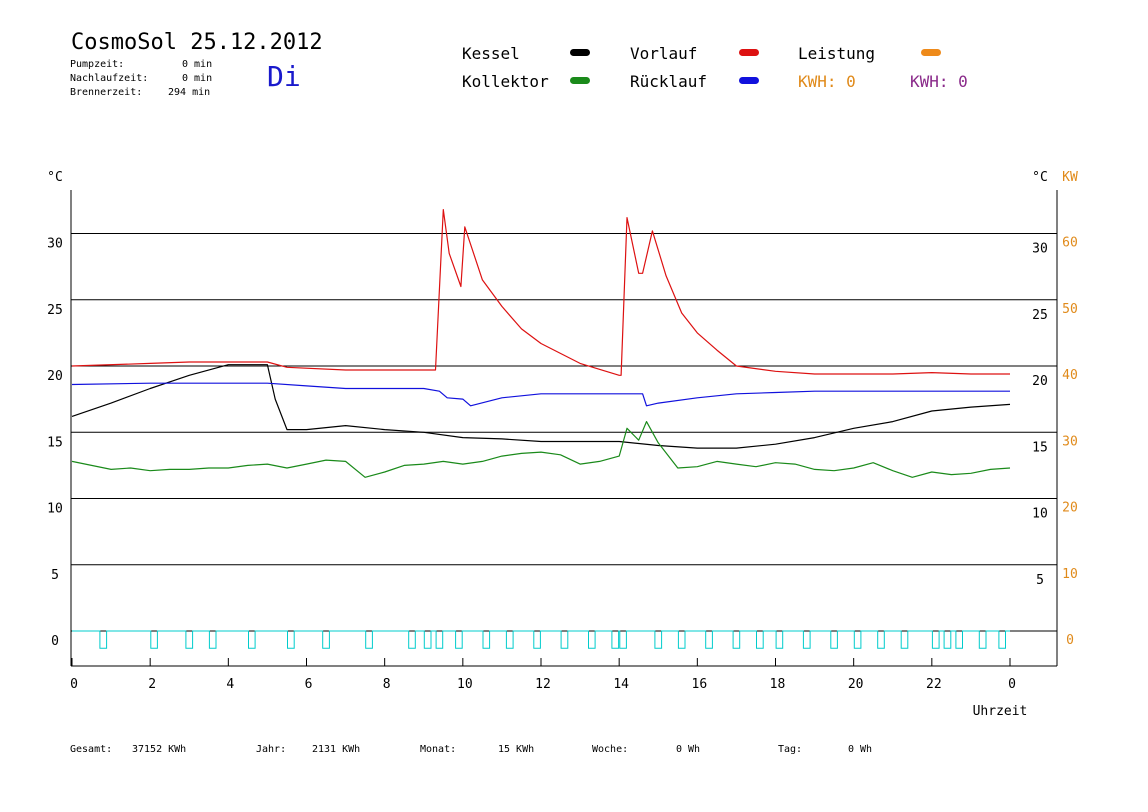  Describe the element at coordinates (1040, 381) in the screenshot. I see `y-right-tick-label: 20` at that location.